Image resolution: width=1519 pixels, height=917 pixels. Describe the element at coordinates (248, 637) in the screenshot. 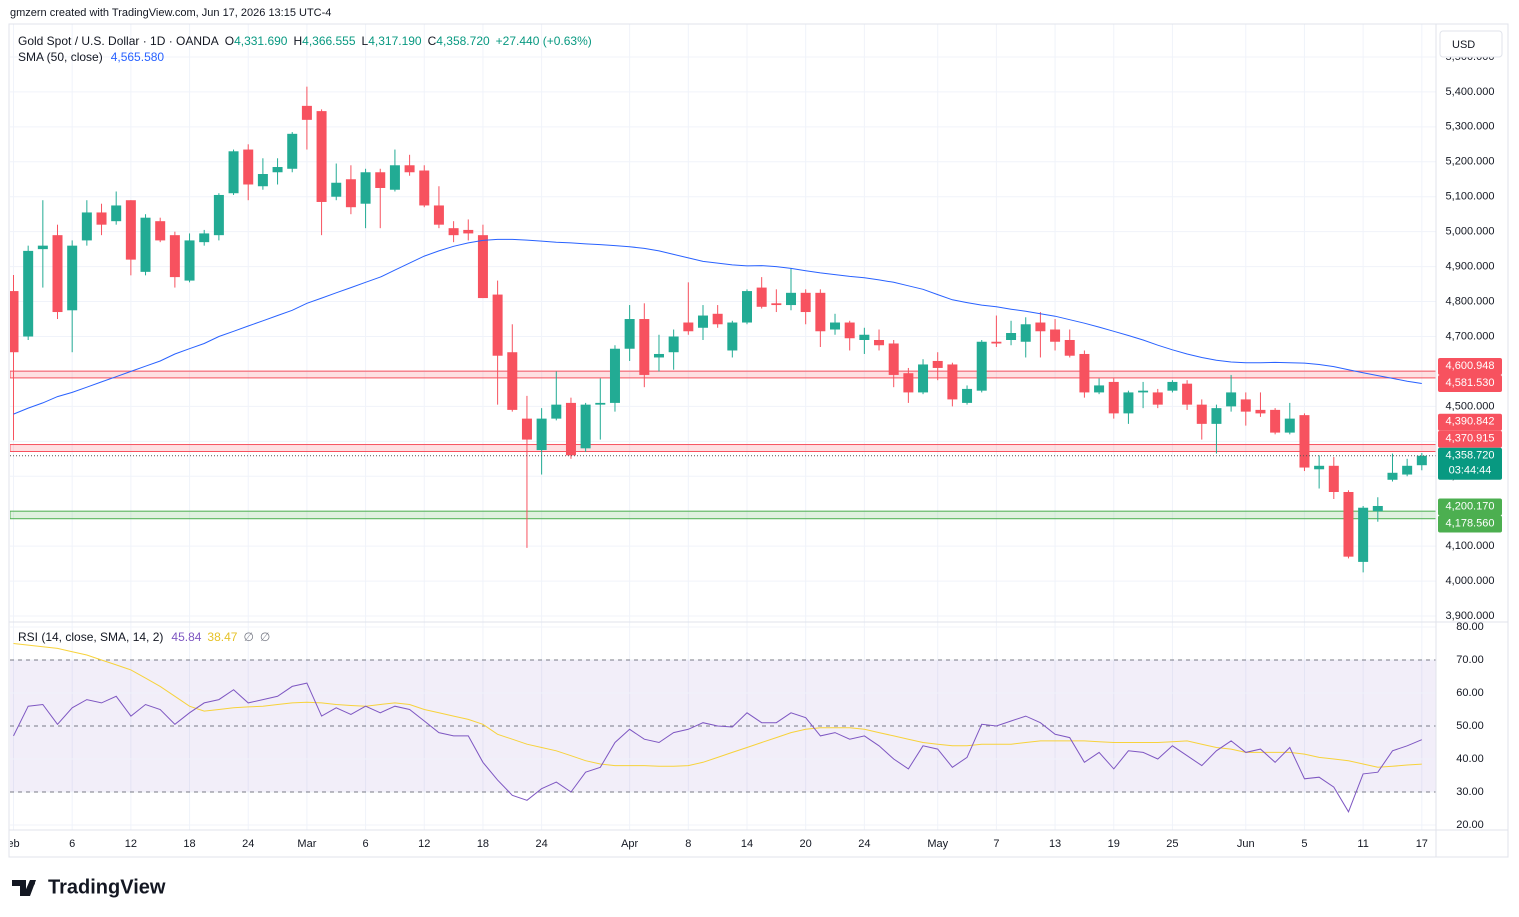

I see `rsi-extra: ∅` at that location.